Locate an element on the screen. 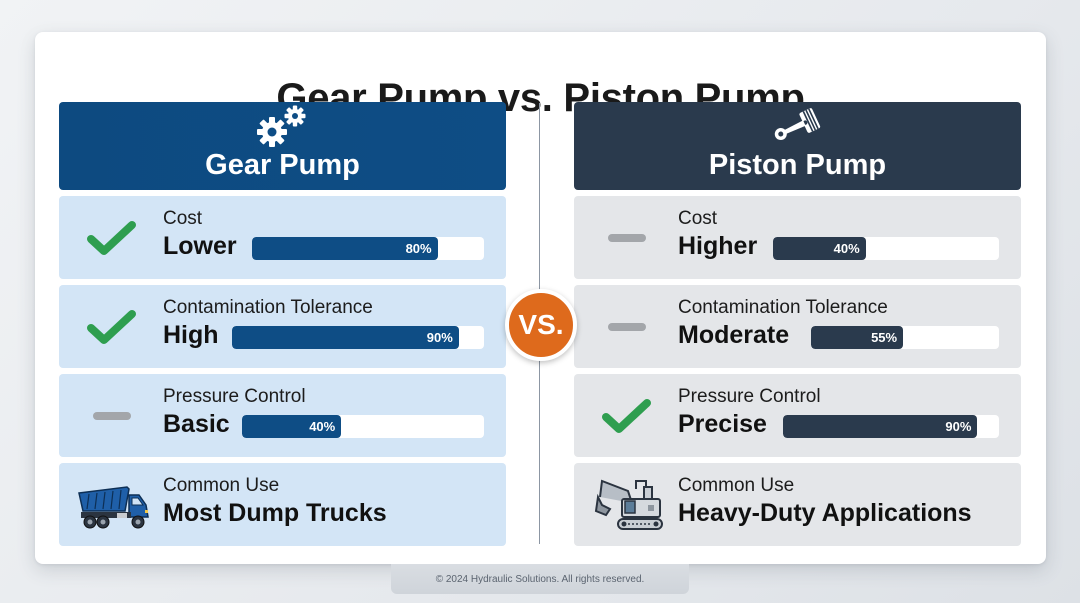 Image resolution: width=1080 pixels, height=603 pixels. row-value: Precise is located at coordinates (722, 424).